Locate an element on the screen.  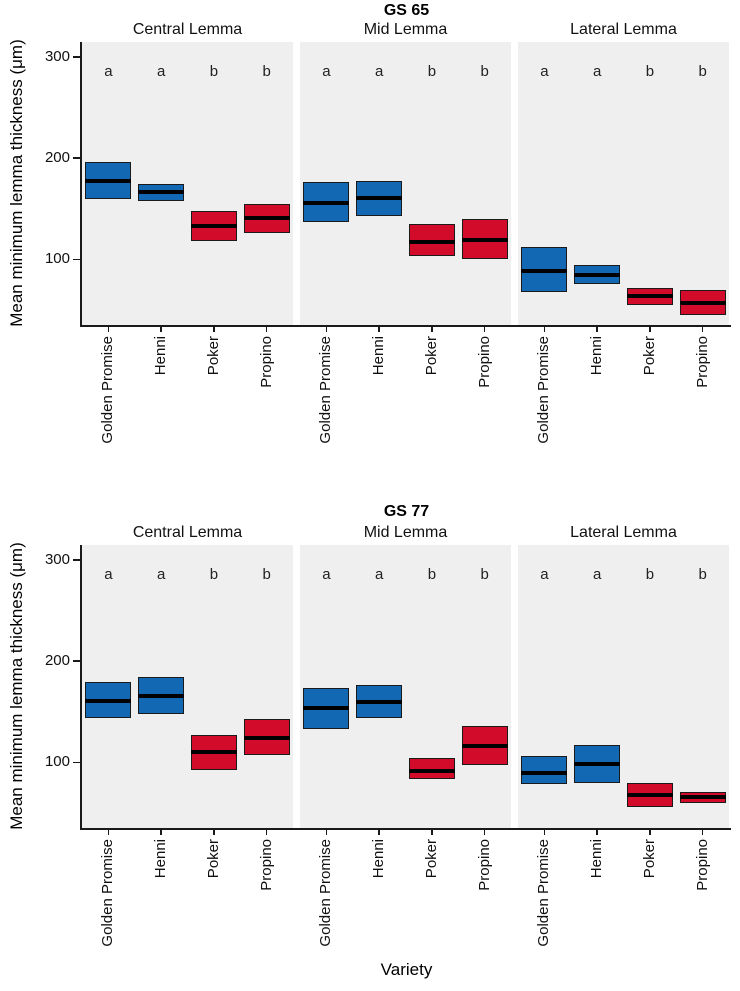
y-tick-label: 100 is located at coordinates (57, 259).